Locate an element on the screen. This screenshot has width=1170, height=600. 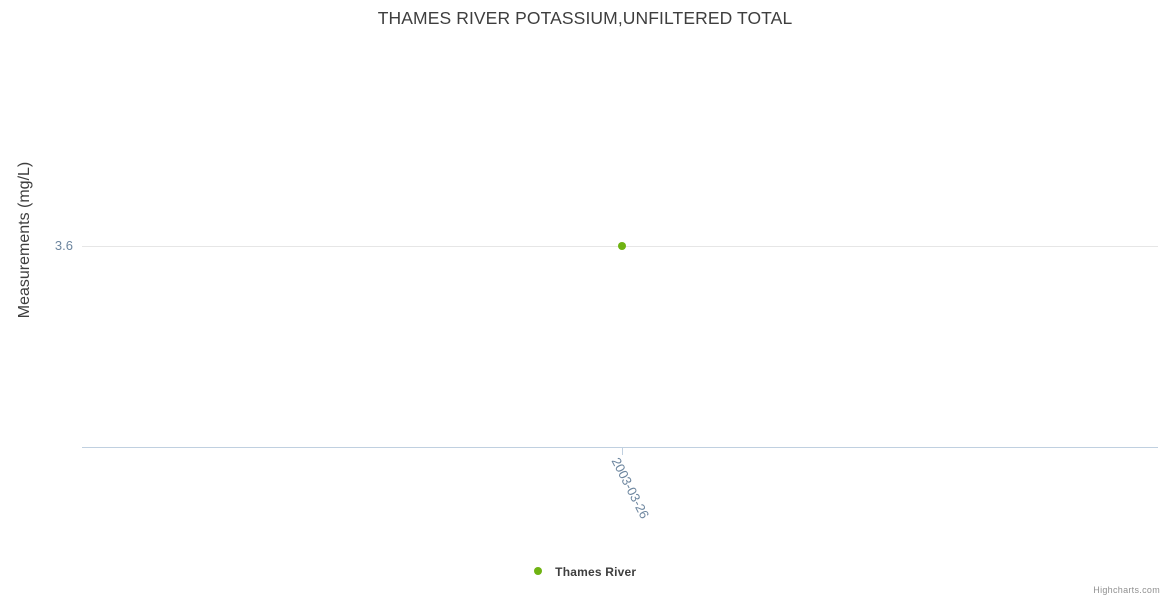
chart-title: THAMES RIVER POTASSIUM,UNFILTERED TOTAL is located at coordinates (585, 18).